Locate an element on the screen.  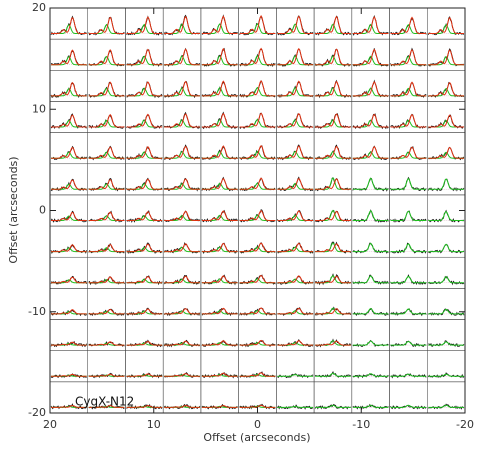
y-tick-label: -20 is located at coordinates (37, 412).